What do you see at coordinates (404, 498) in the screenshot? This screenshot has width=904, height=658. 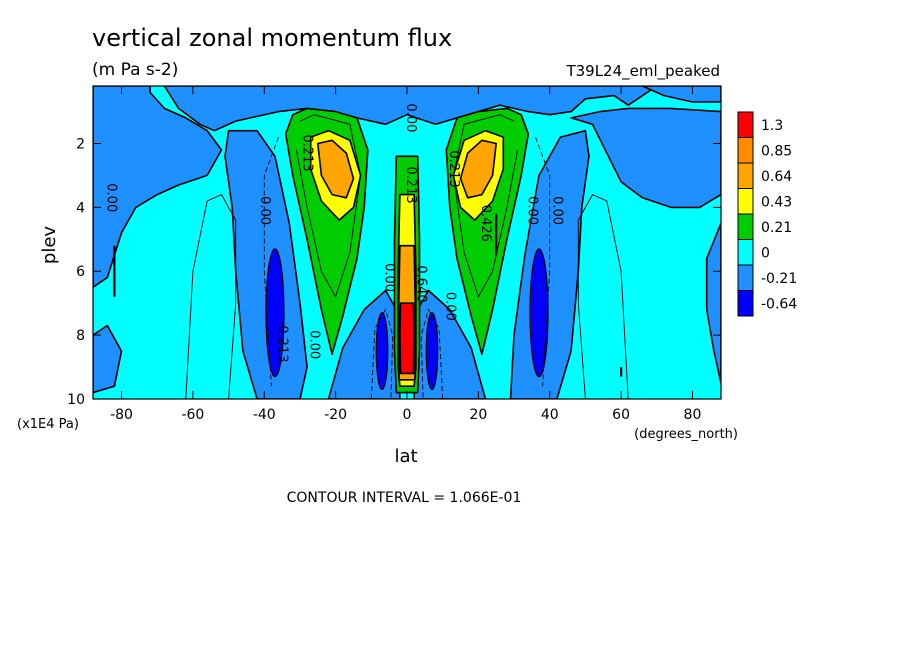 I see `contour-interval-note: CONTOUR INTERVAL = 1.066E-01` at bounding box center [404, 498].